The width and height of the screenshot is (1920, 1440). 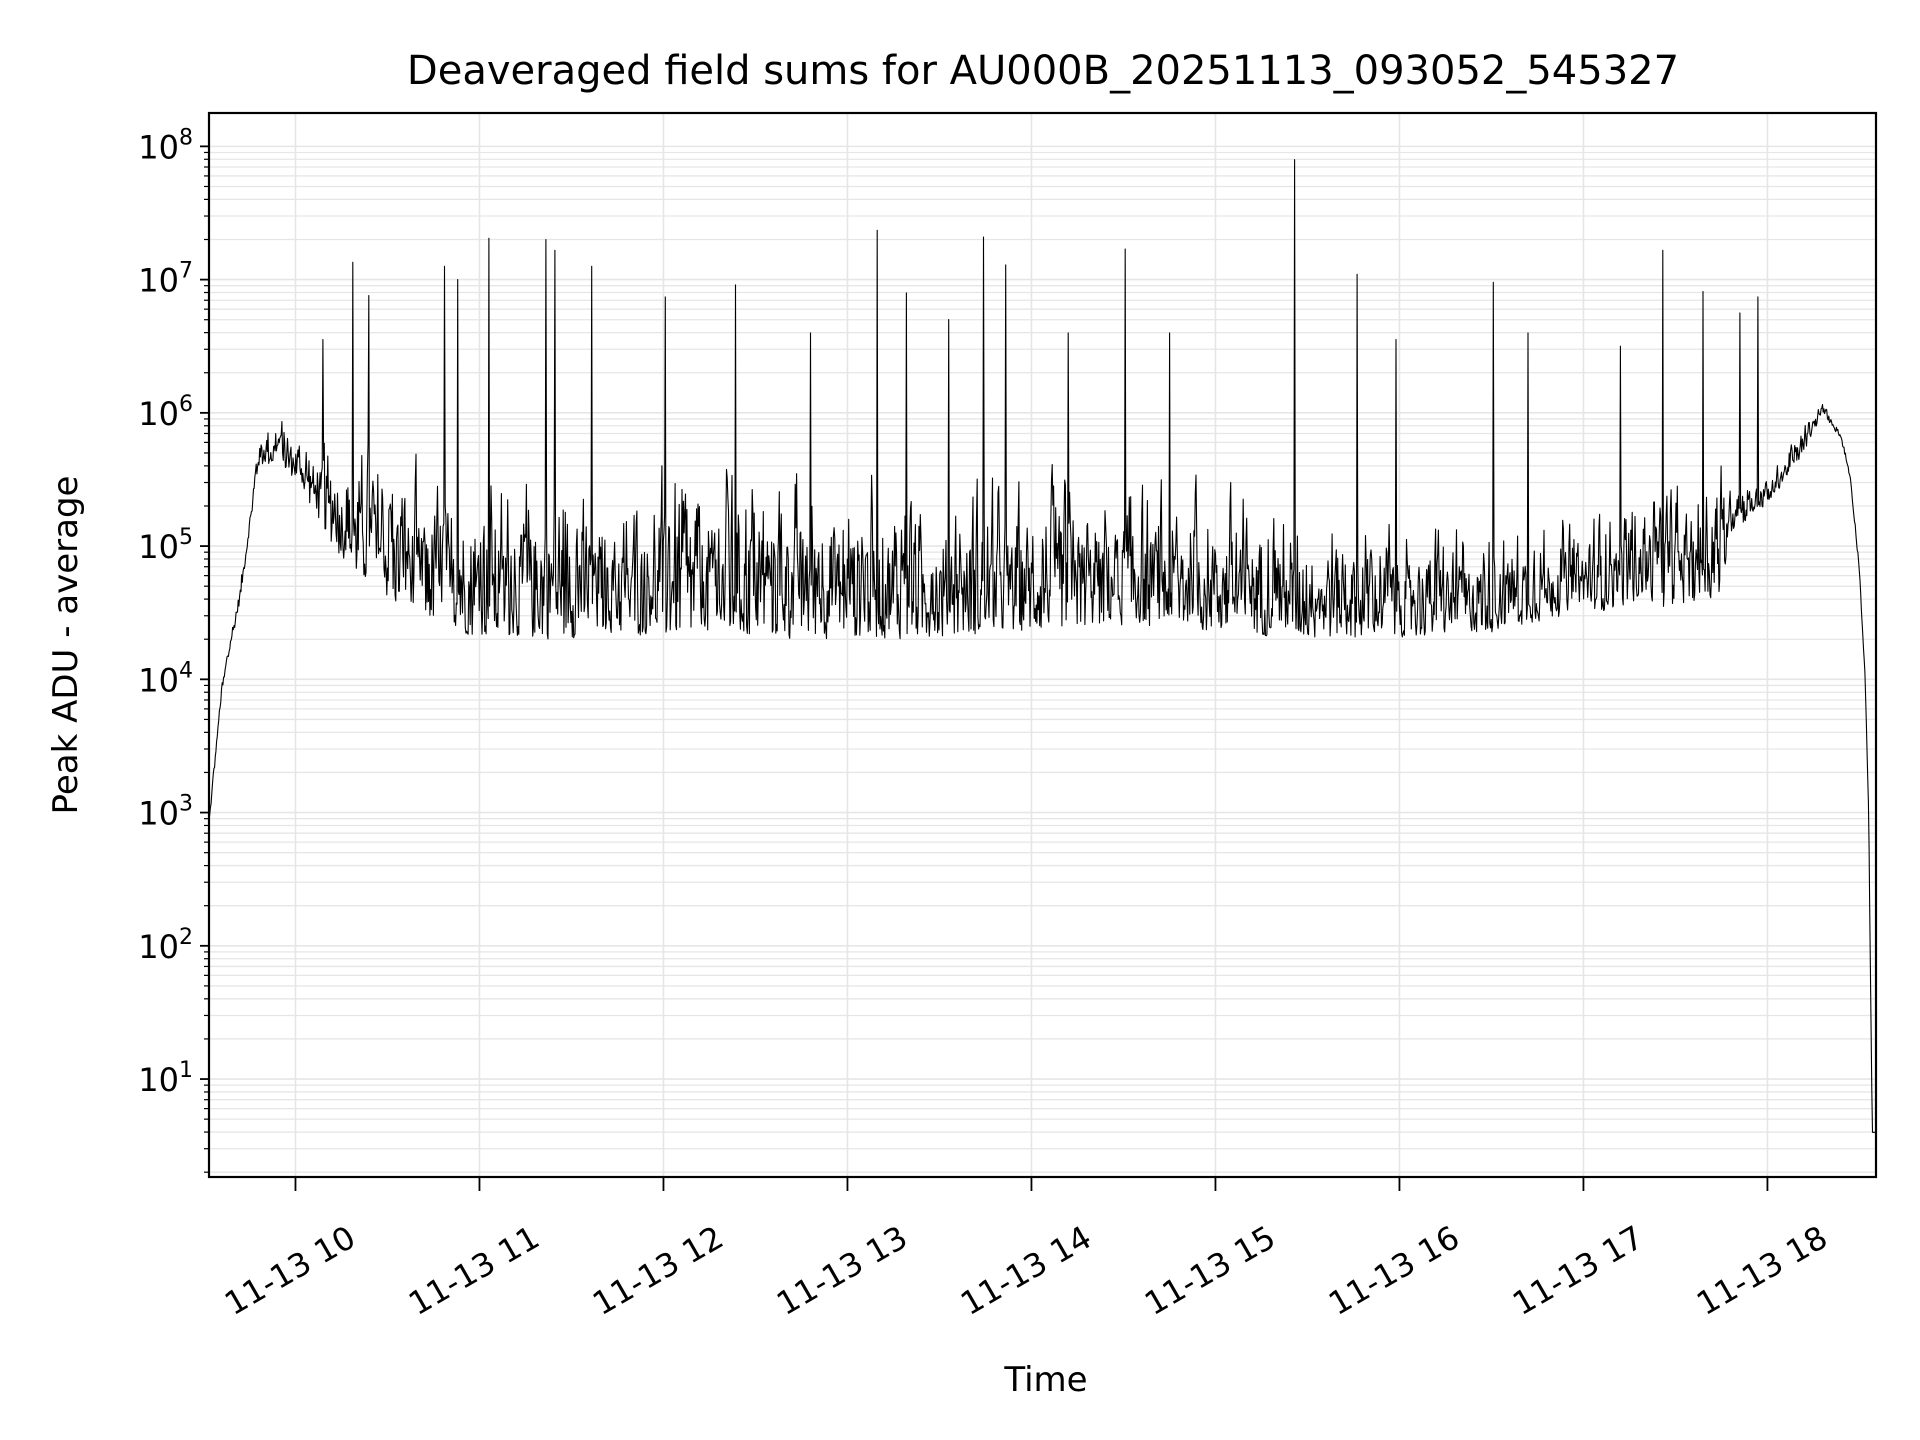 What do you see at coordinates (165, 279) in the screenshot?
I see `y-tick-label: 107` at bounding box center [165, 279].